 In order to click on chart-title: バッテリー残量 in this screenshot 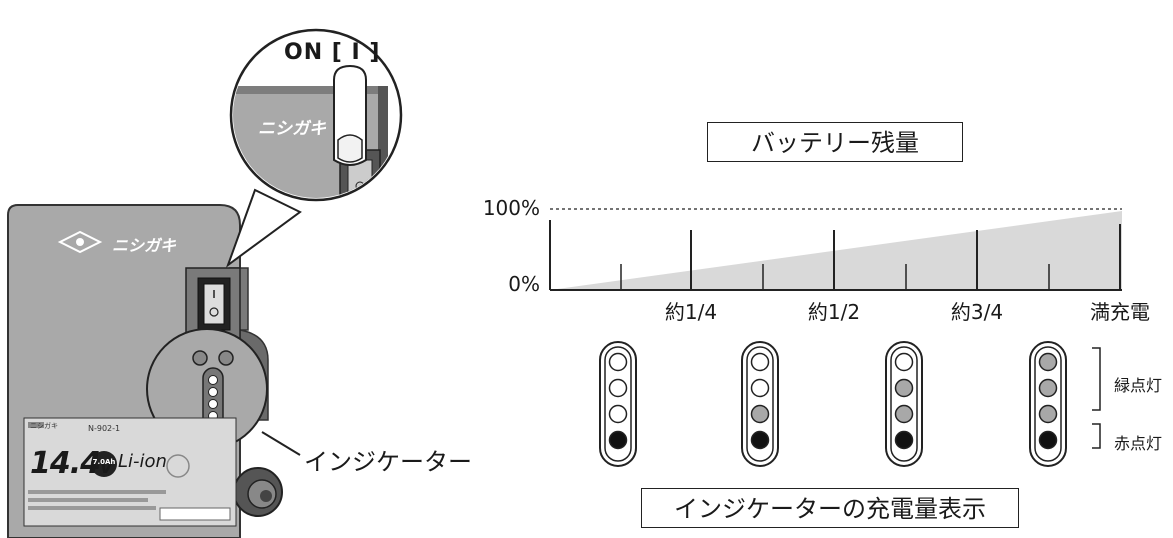, I will do `click(835, 142)`.